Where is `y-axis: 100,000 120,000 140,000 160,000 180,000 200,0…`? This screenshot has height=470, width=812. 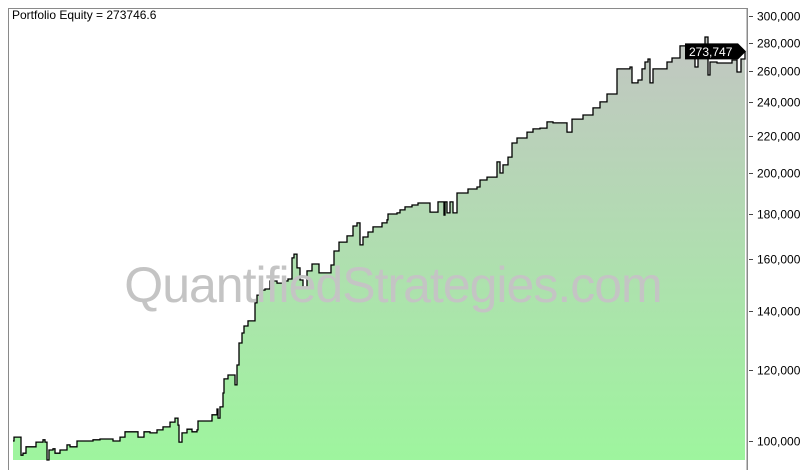 y-axis: 100,000 120,000 140,000 160,000 180,000 200,0… is located at coordinates (774, 239).